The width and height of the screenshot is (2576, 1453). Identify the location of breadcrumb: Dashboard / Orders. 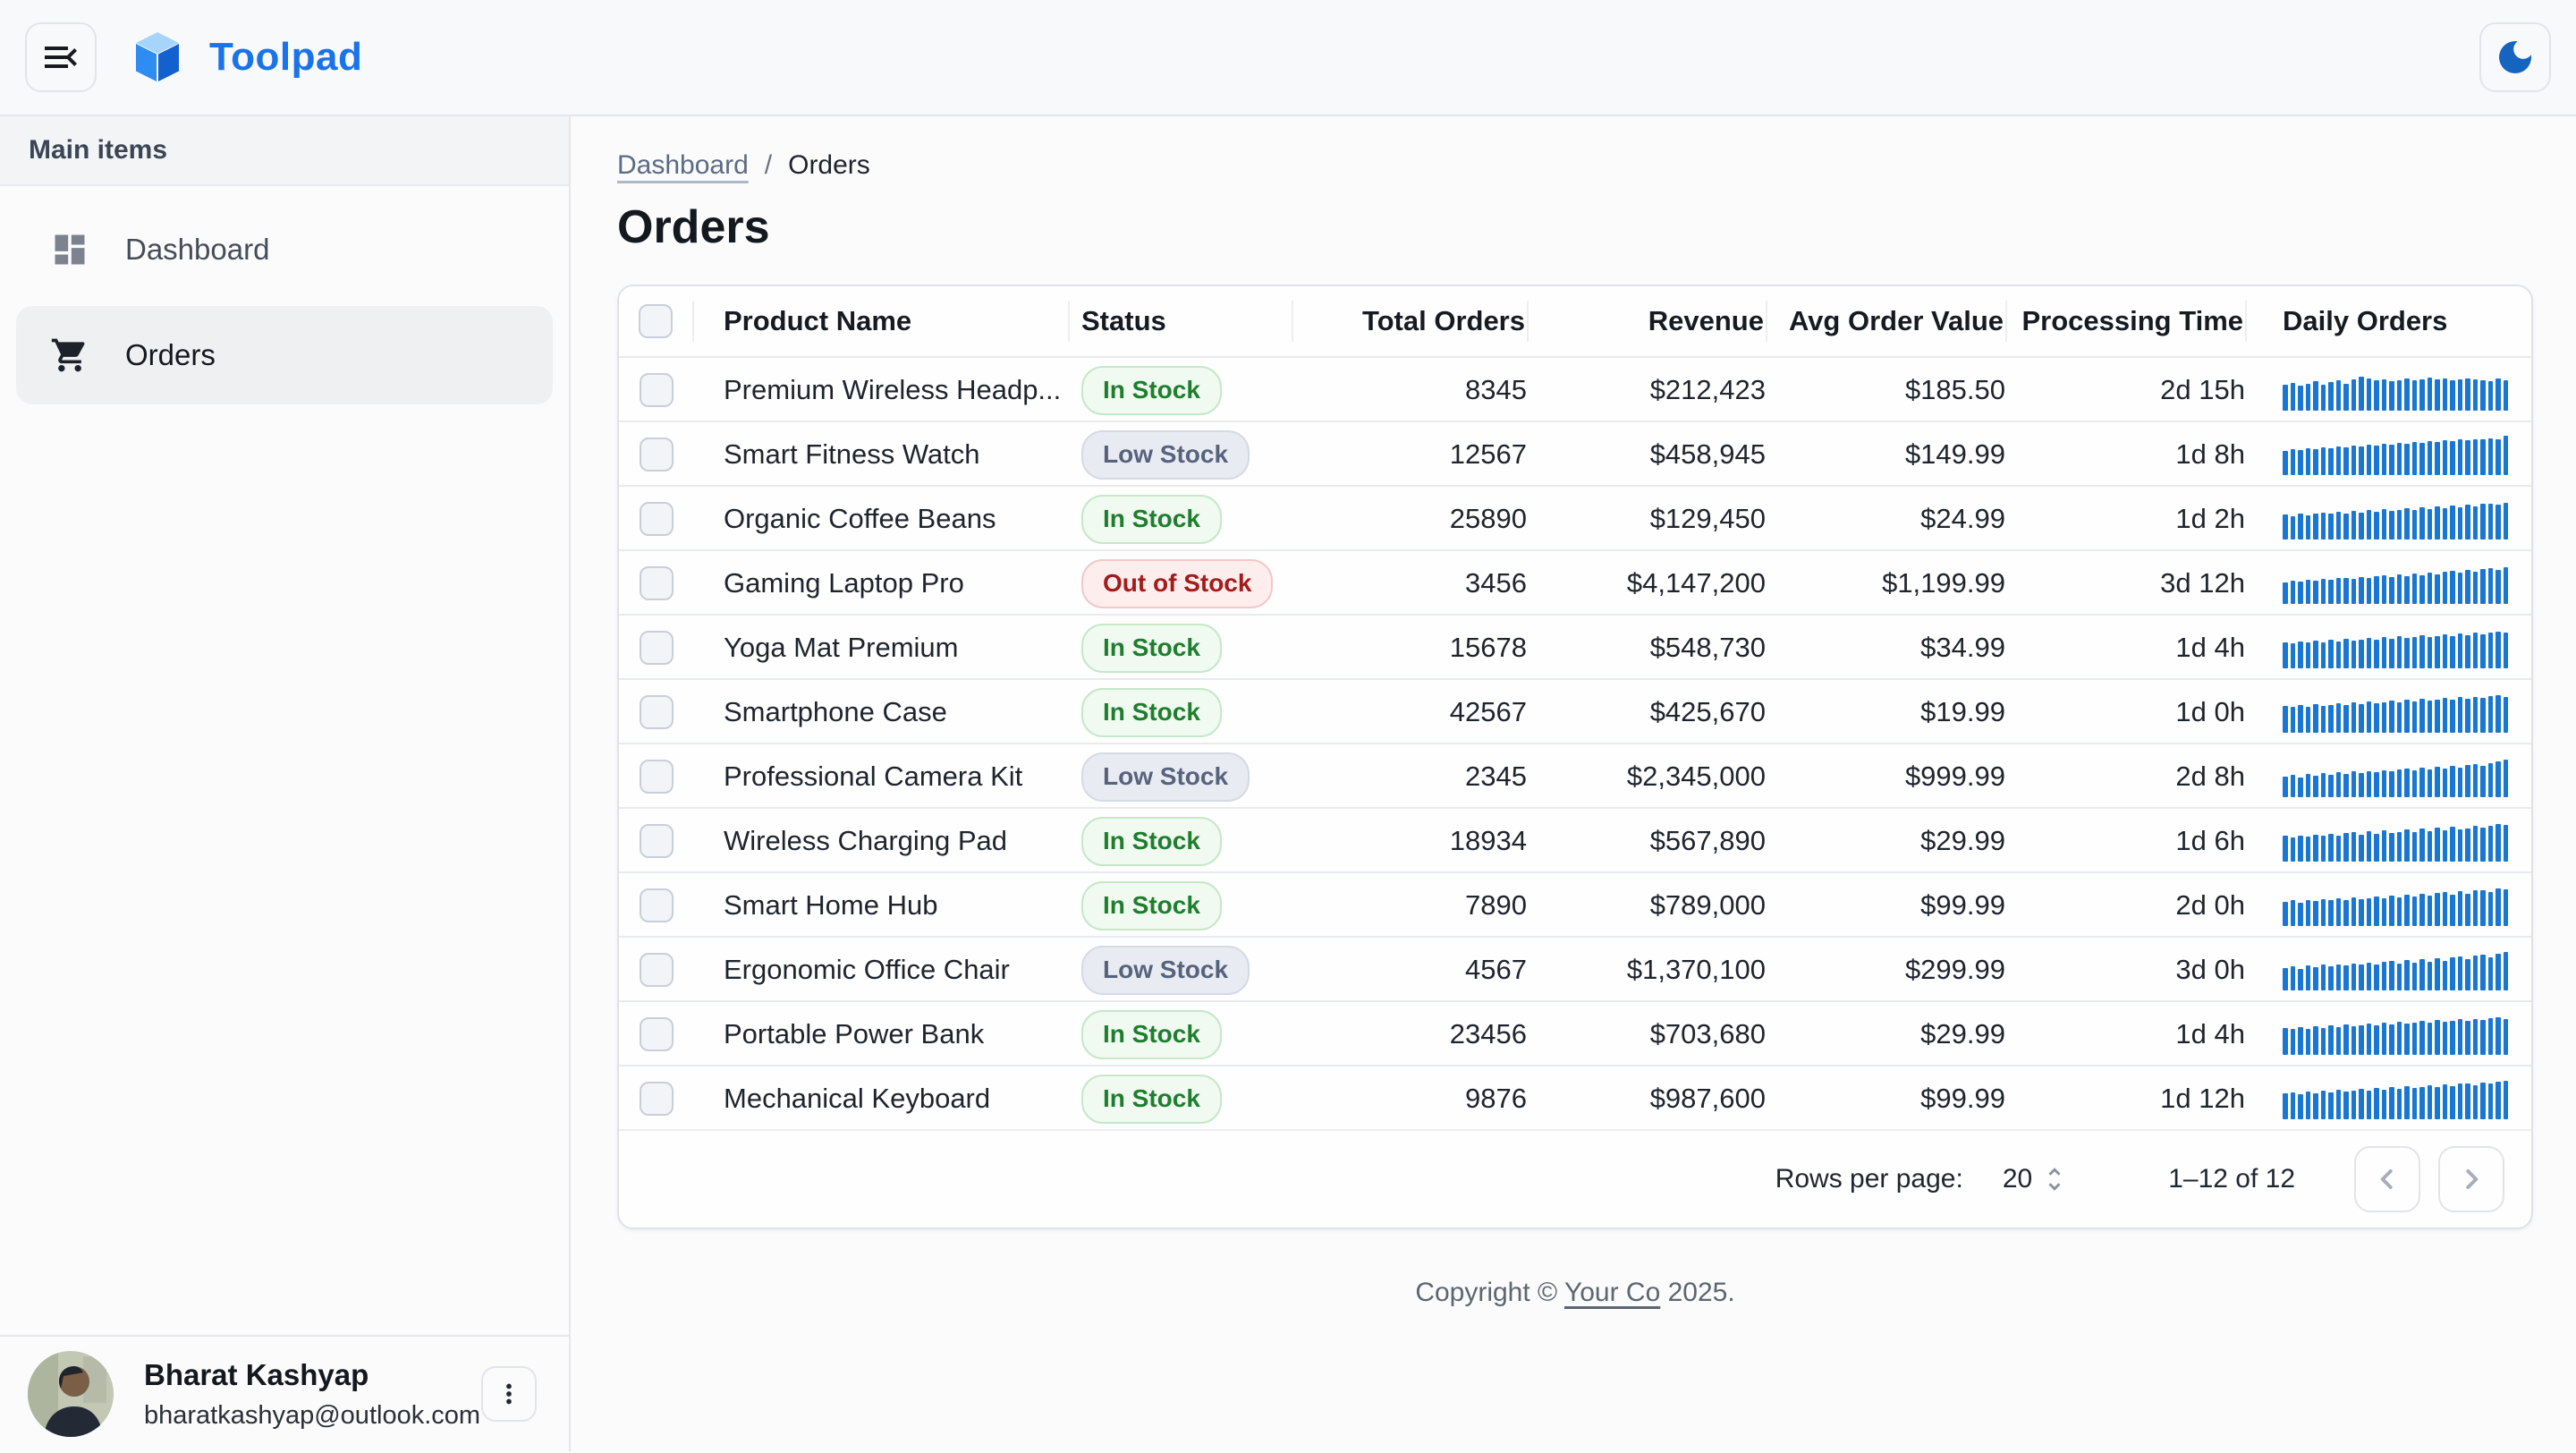
(1575, 165).